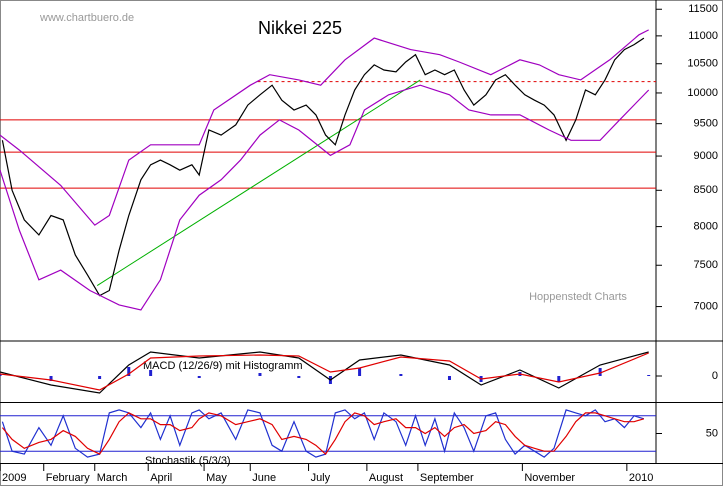  Describe the element at coordinates (223, 366) in the screenshot. I see `panel-title: MACD (12/26/9) mit Histogramm` at that location.